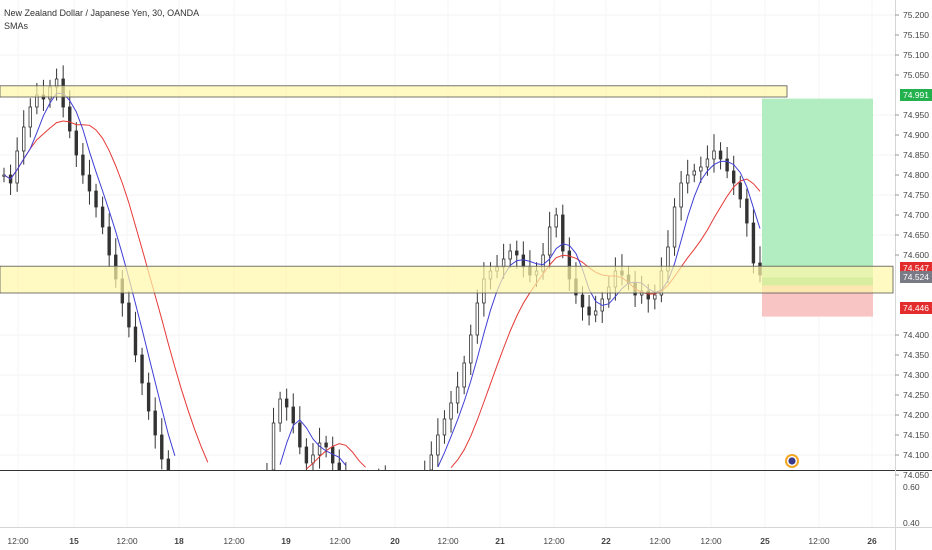 The width and height of the screenshot is (932, 550). Describe the element at coordinates (606, 541) in the screenshot. I see `time-tick-label: 22` at that location.